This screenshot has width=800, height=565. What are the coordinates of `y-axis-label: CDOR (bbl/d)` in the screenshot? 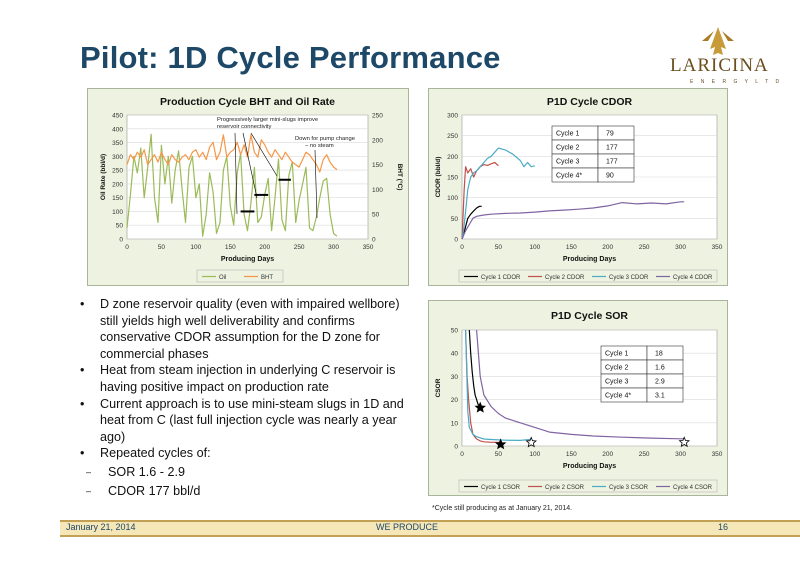 It's located at (438, 177).